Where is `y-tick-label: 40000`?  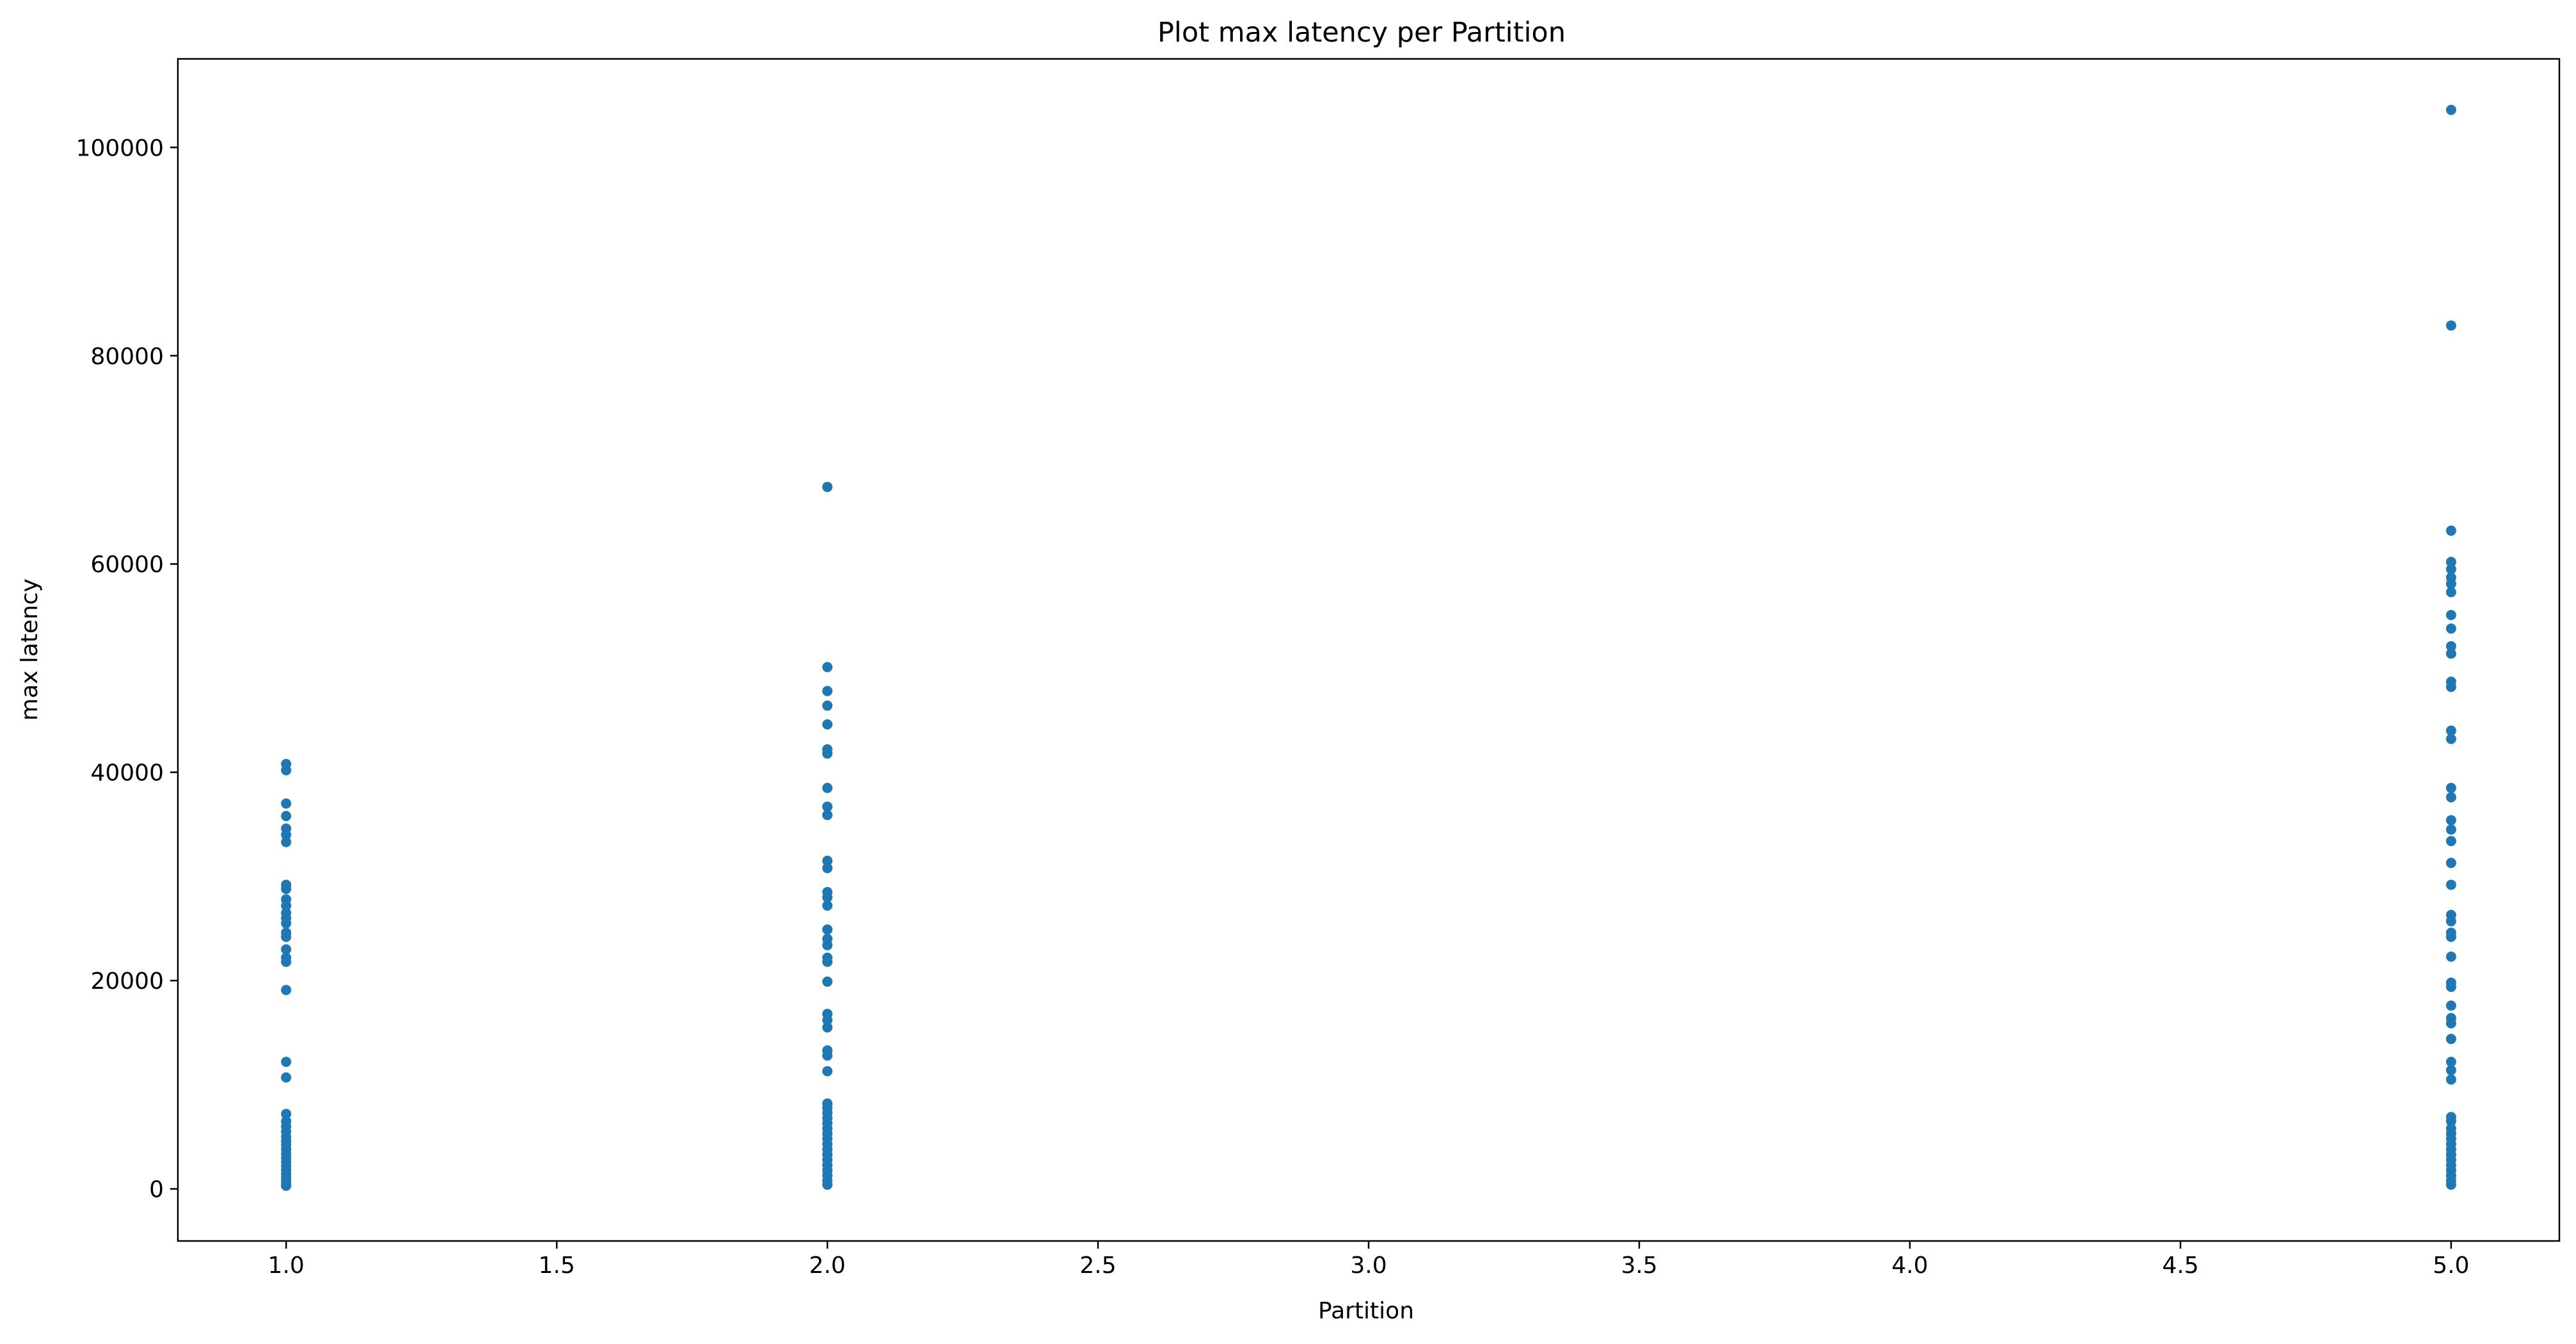 y-tick-label: 40000 is located at coordinates (127, 773).